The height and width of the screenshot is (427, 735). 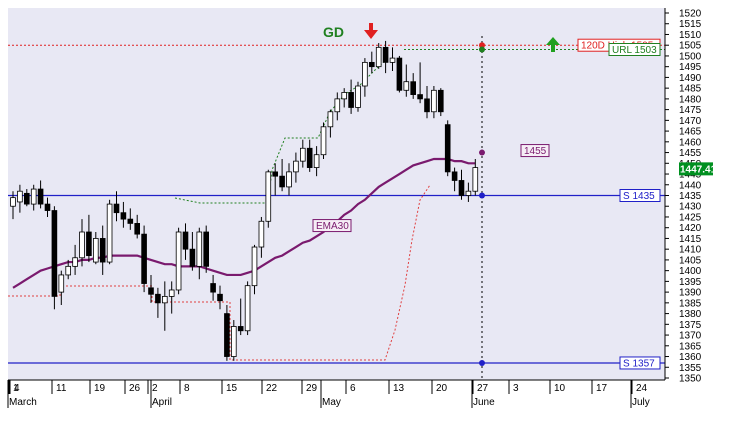 What do you see at coordinates (690, 271) in the screenshot?
I see `y-tick-label: 1400` at bounding box center [690, 271].